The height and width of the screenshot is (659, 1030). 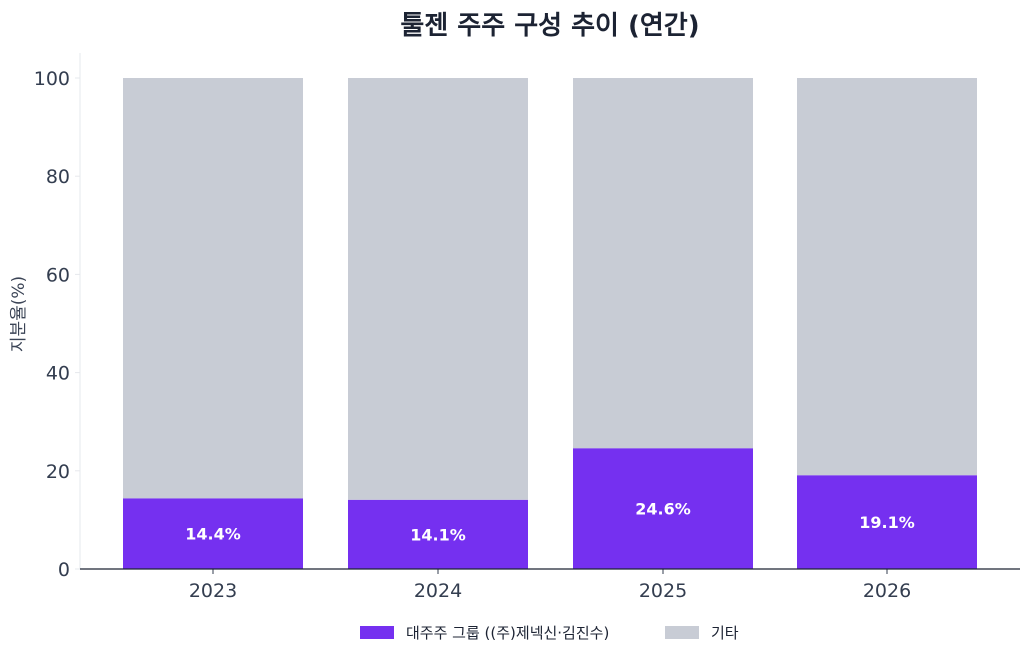 I want to click on x-tick-label: 2026, so click(x=887, y=591).